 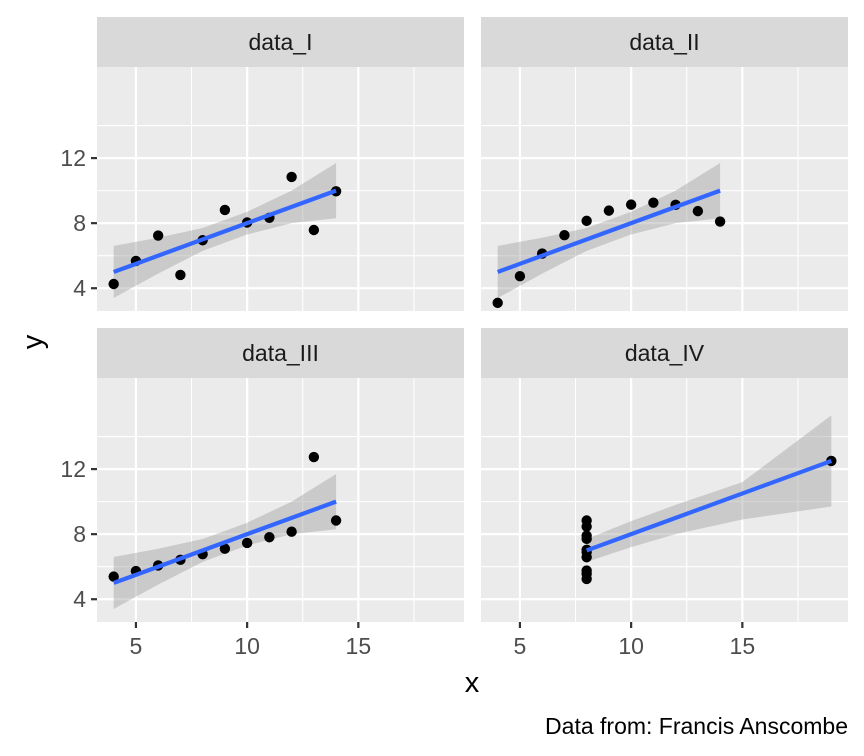 I want to click on y-axis-title: y, so click(x=33, y=341).